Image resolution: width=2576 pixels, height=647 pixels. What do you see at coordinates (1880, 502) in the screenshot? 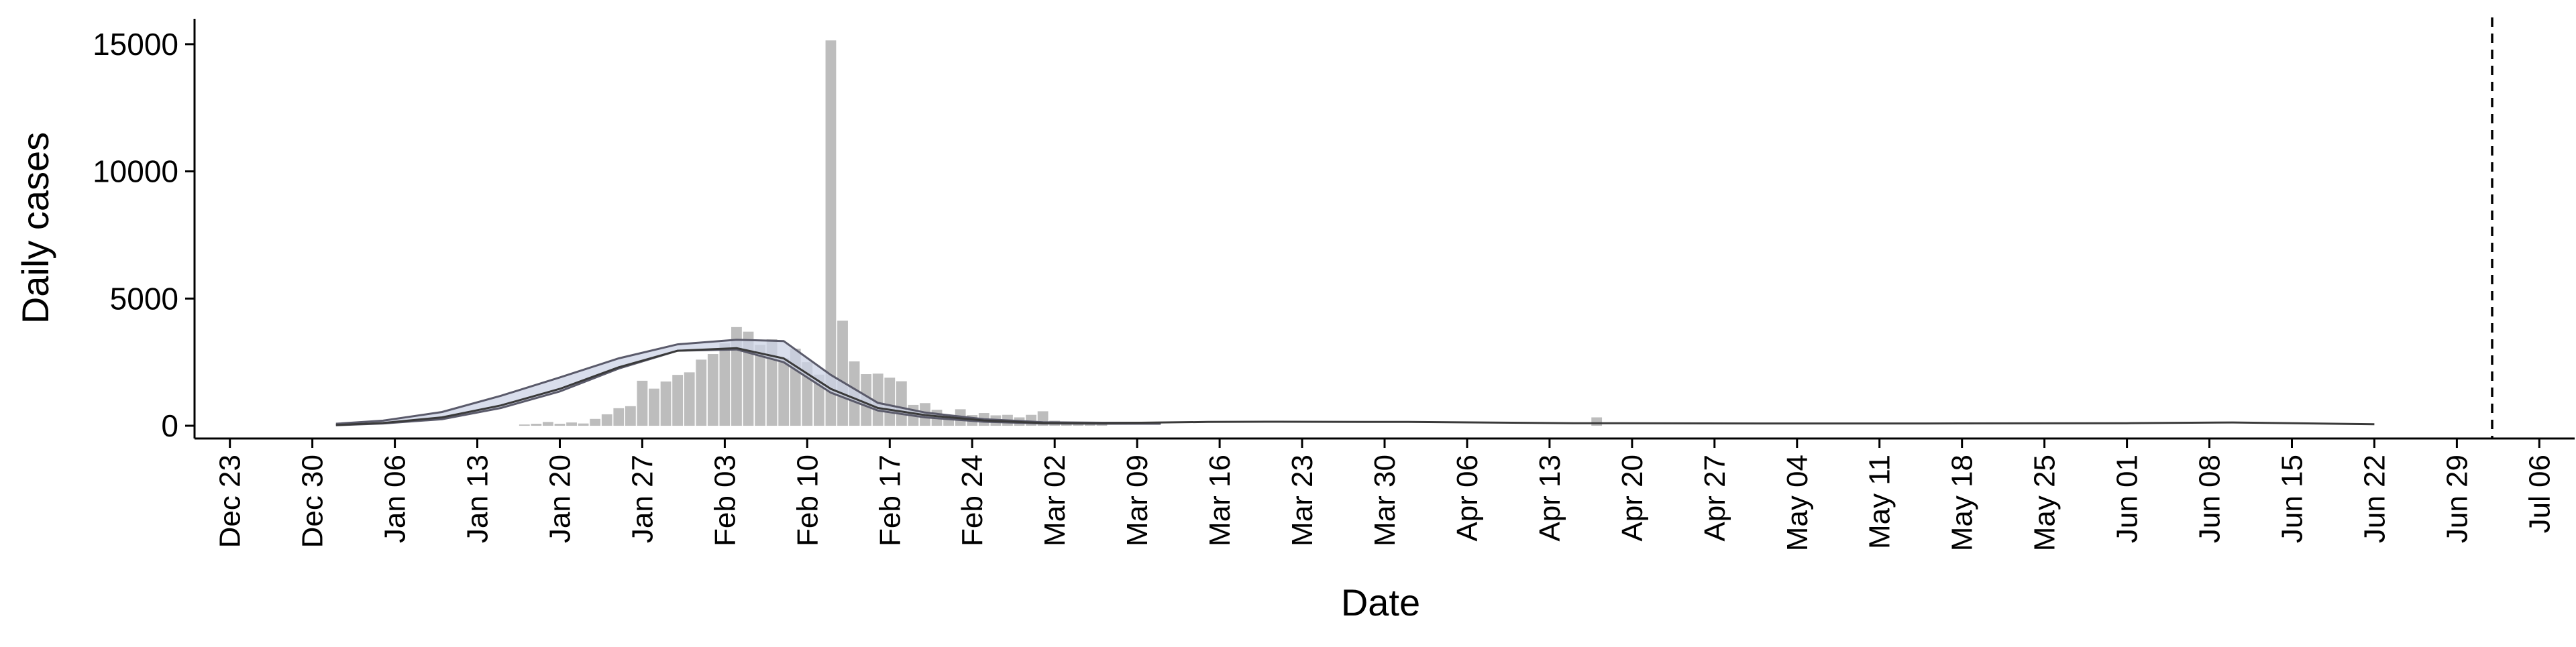
I see `x-tick-label: May 11` at bounding box center [1880, 502].